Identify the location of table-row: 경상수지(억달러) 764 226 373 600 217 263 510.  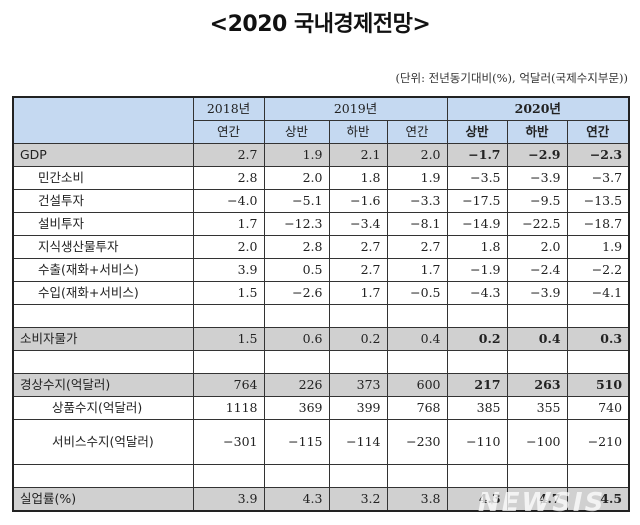
(321, 385).